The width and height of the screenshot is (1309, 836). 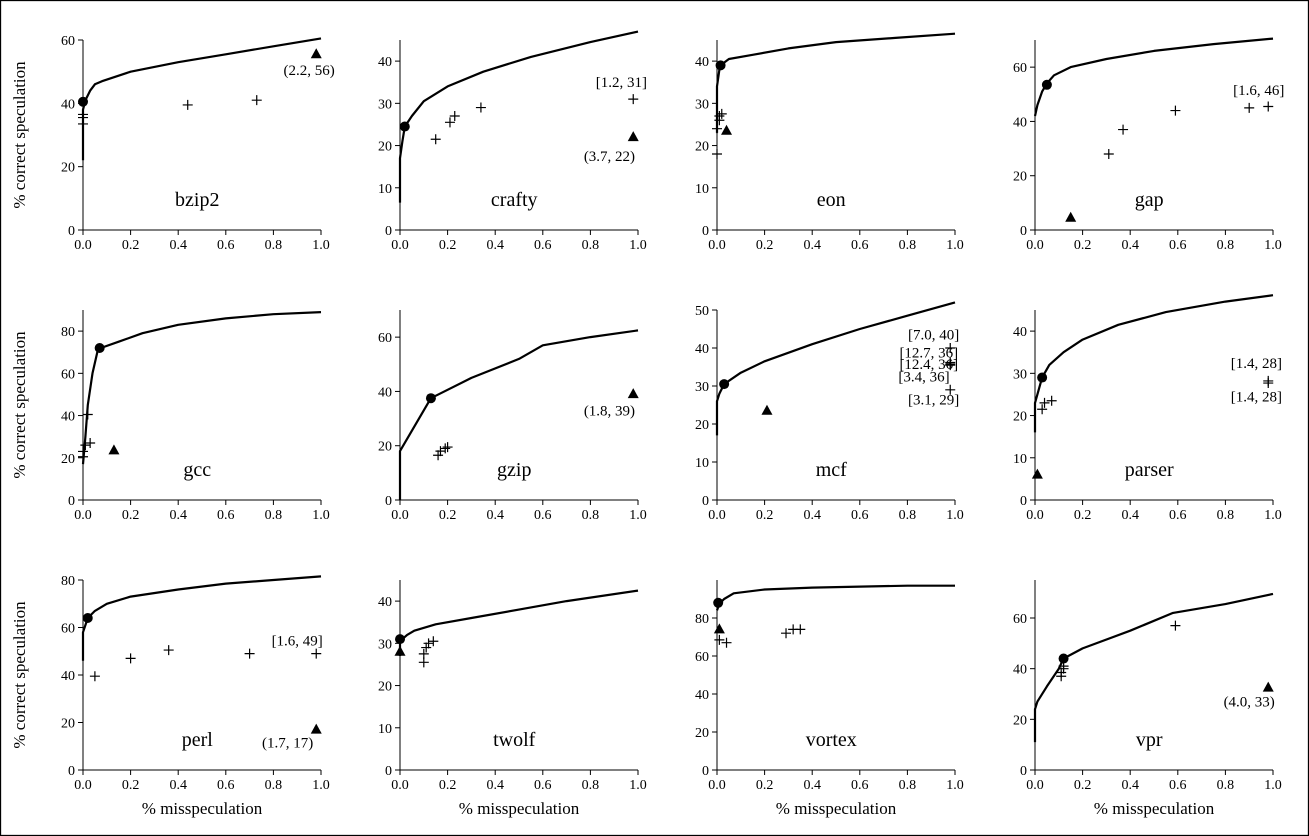 What do you see at coordinates (1149, 740) in the screenshot?
I see `benchmark-label: vpr` at bounding box center [1149, 740].